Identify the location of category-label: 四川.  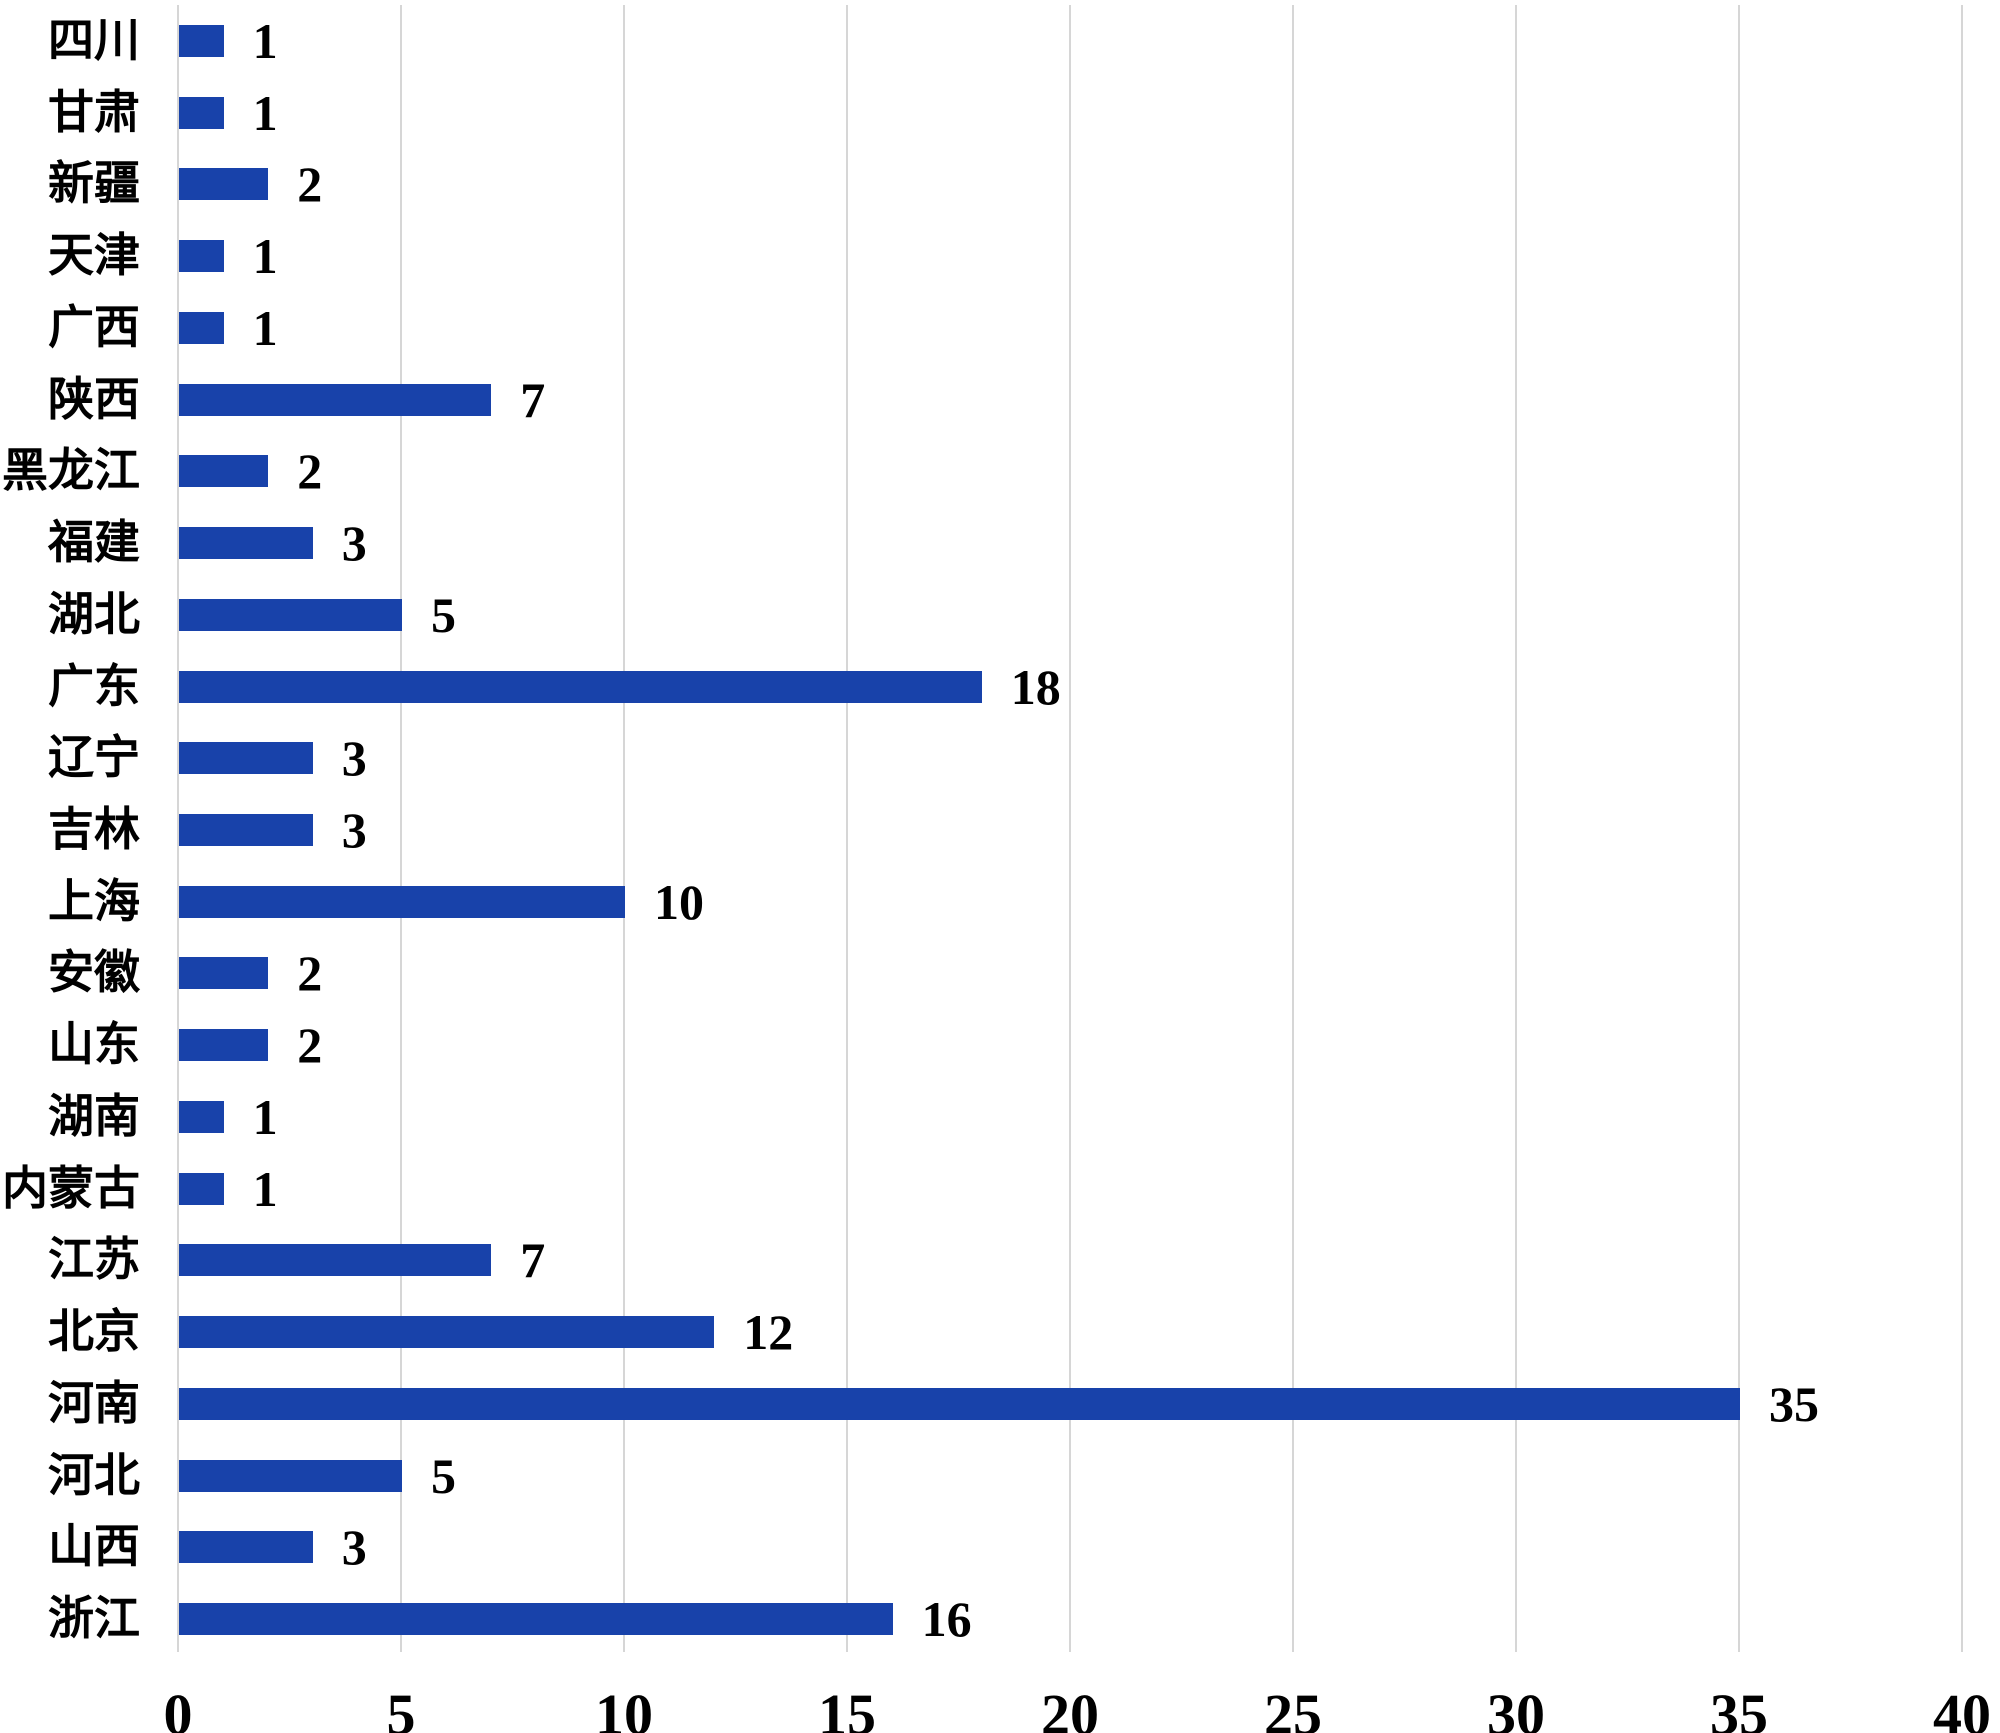
(94, 40).